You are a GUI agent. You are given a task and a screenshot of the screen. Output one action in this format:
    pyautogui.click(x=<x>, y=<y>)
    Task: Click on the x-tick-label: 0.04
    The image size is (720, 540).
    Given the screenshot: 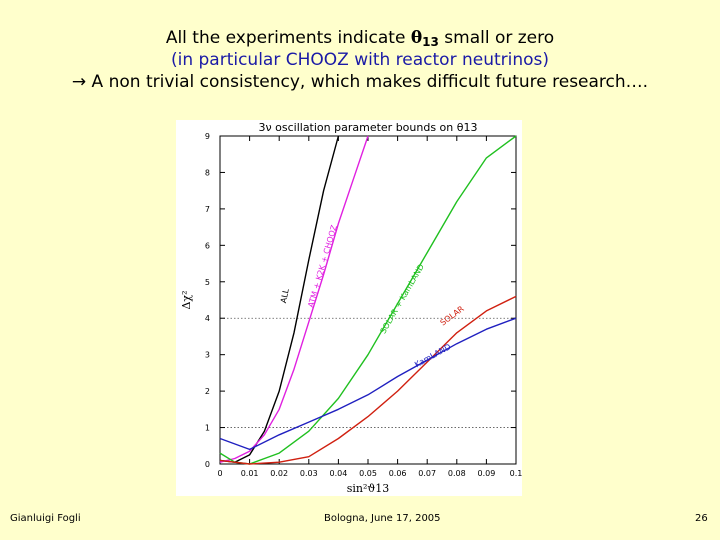 What is the action you would take?
    pyautogui.click(x=338, y=473)
    